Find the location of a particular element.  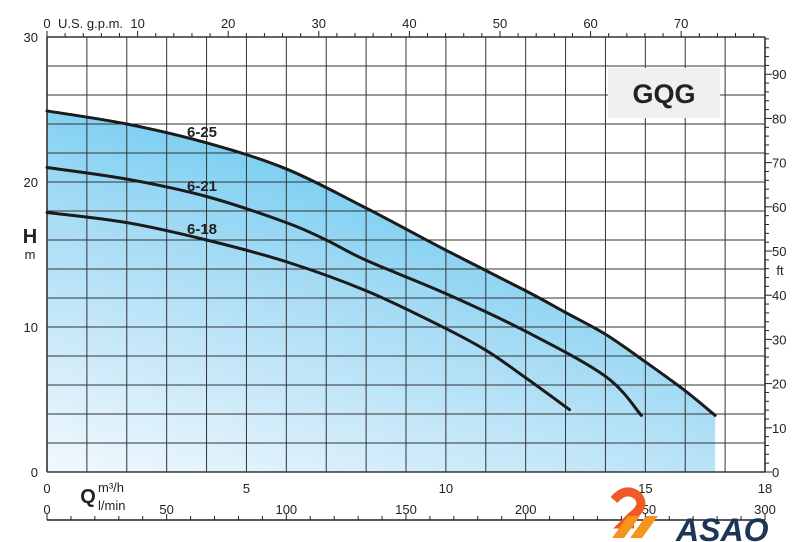

lmin-tick-label: 100 is located at coordinates (286, 509).